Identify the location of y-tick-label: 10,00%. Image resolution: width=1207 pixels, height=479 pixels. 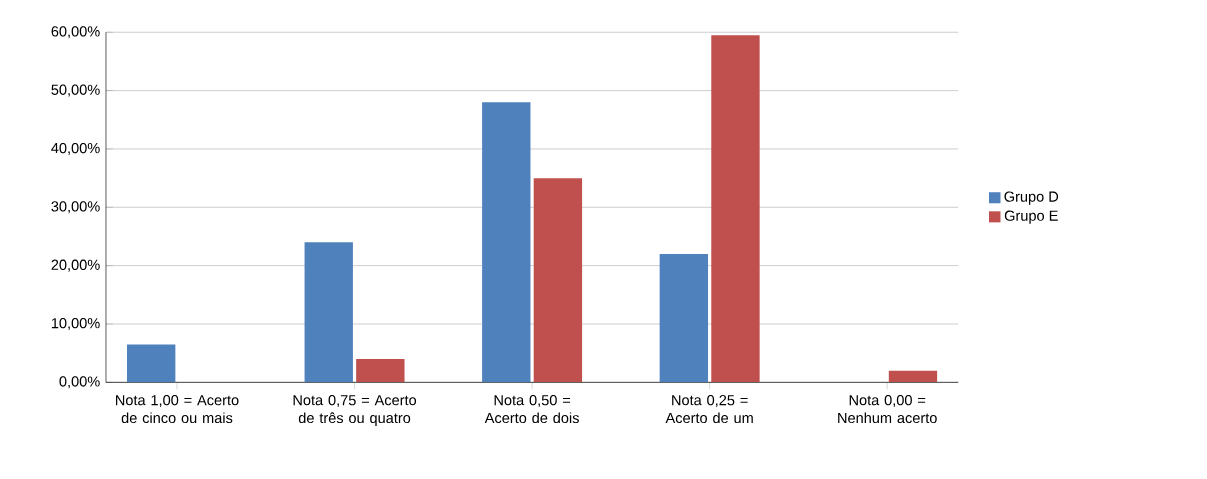
(75, 323).